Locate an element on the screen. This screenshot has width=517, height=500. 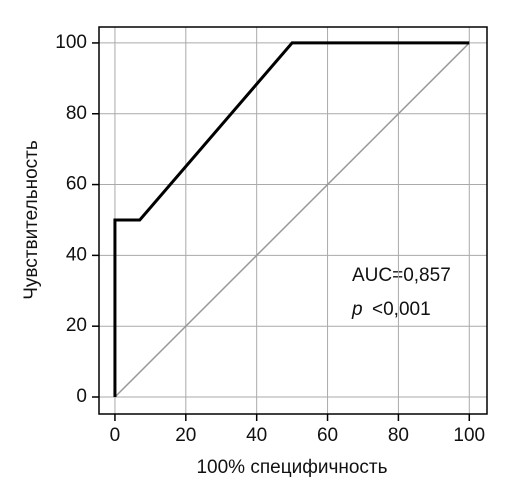
y-tick-label: 80 is located at coordinates (76, 113).